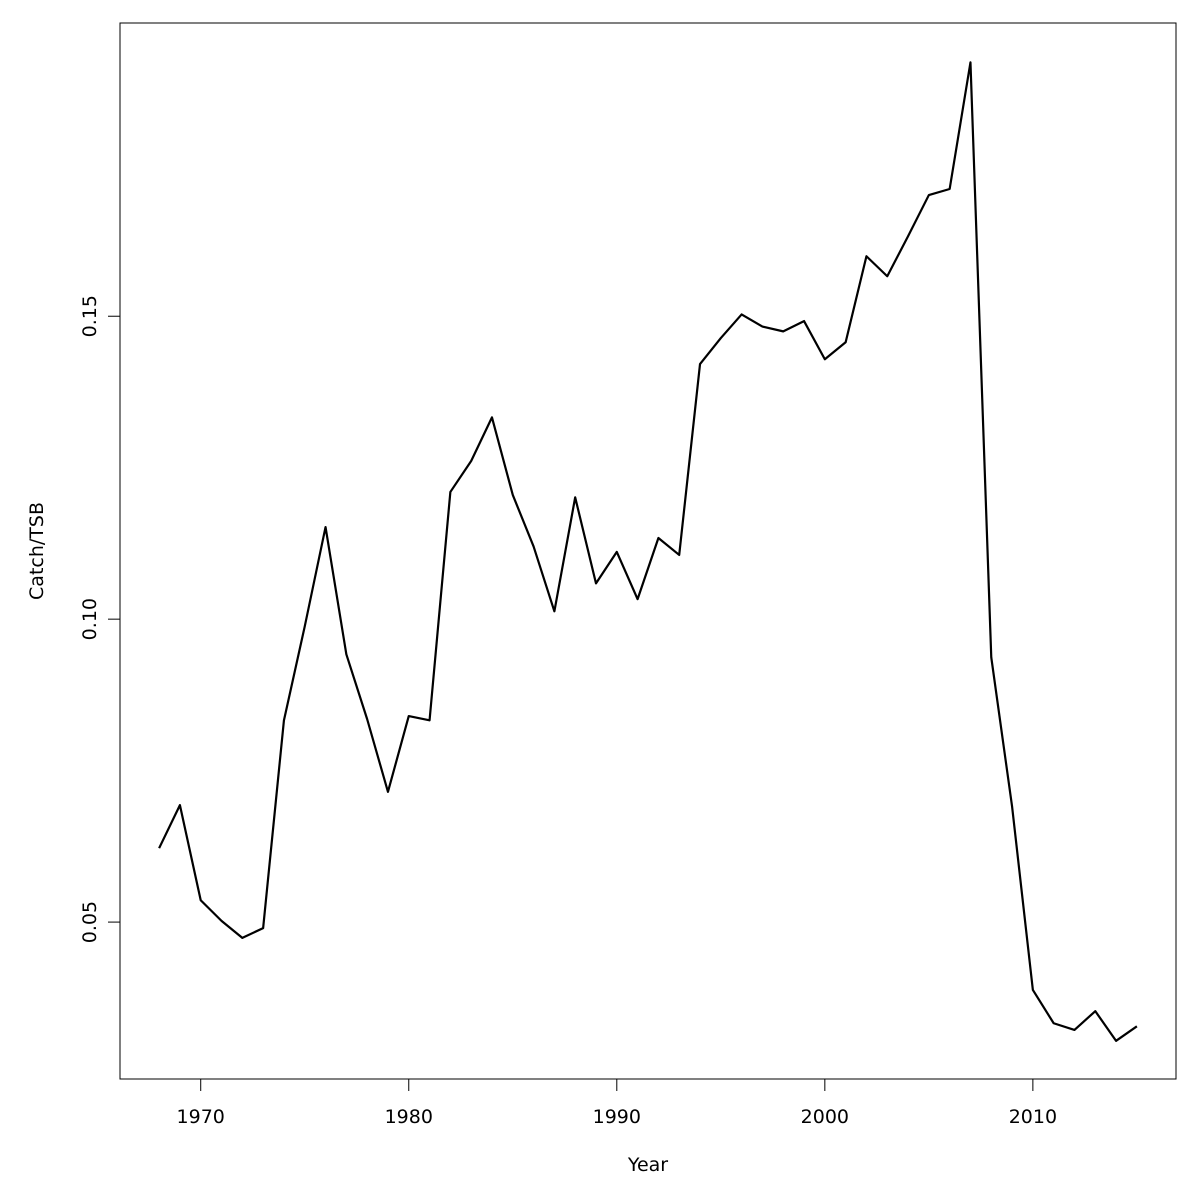 The width and height of the screenshot is (1200, 1200). I want to click on x-axis-title: Year, so click(647, 1165).